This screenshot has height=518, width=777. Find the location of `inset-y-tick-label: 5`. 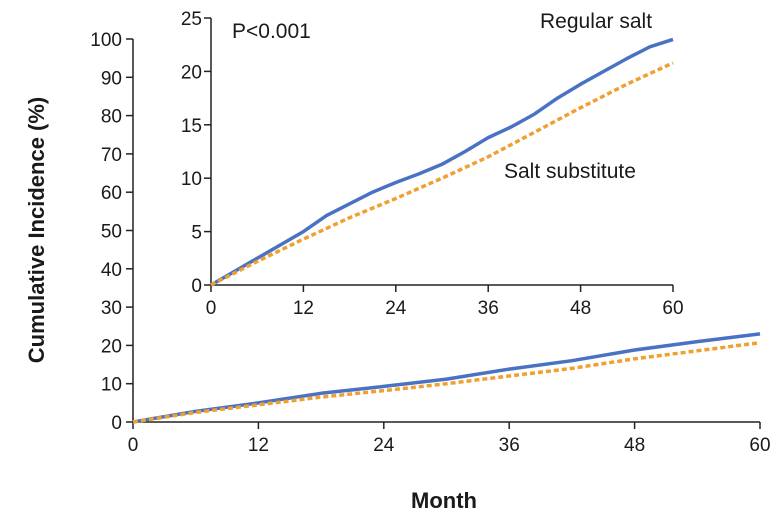

inset-y-tick-label: 5 is located at coordinates (196, 233).